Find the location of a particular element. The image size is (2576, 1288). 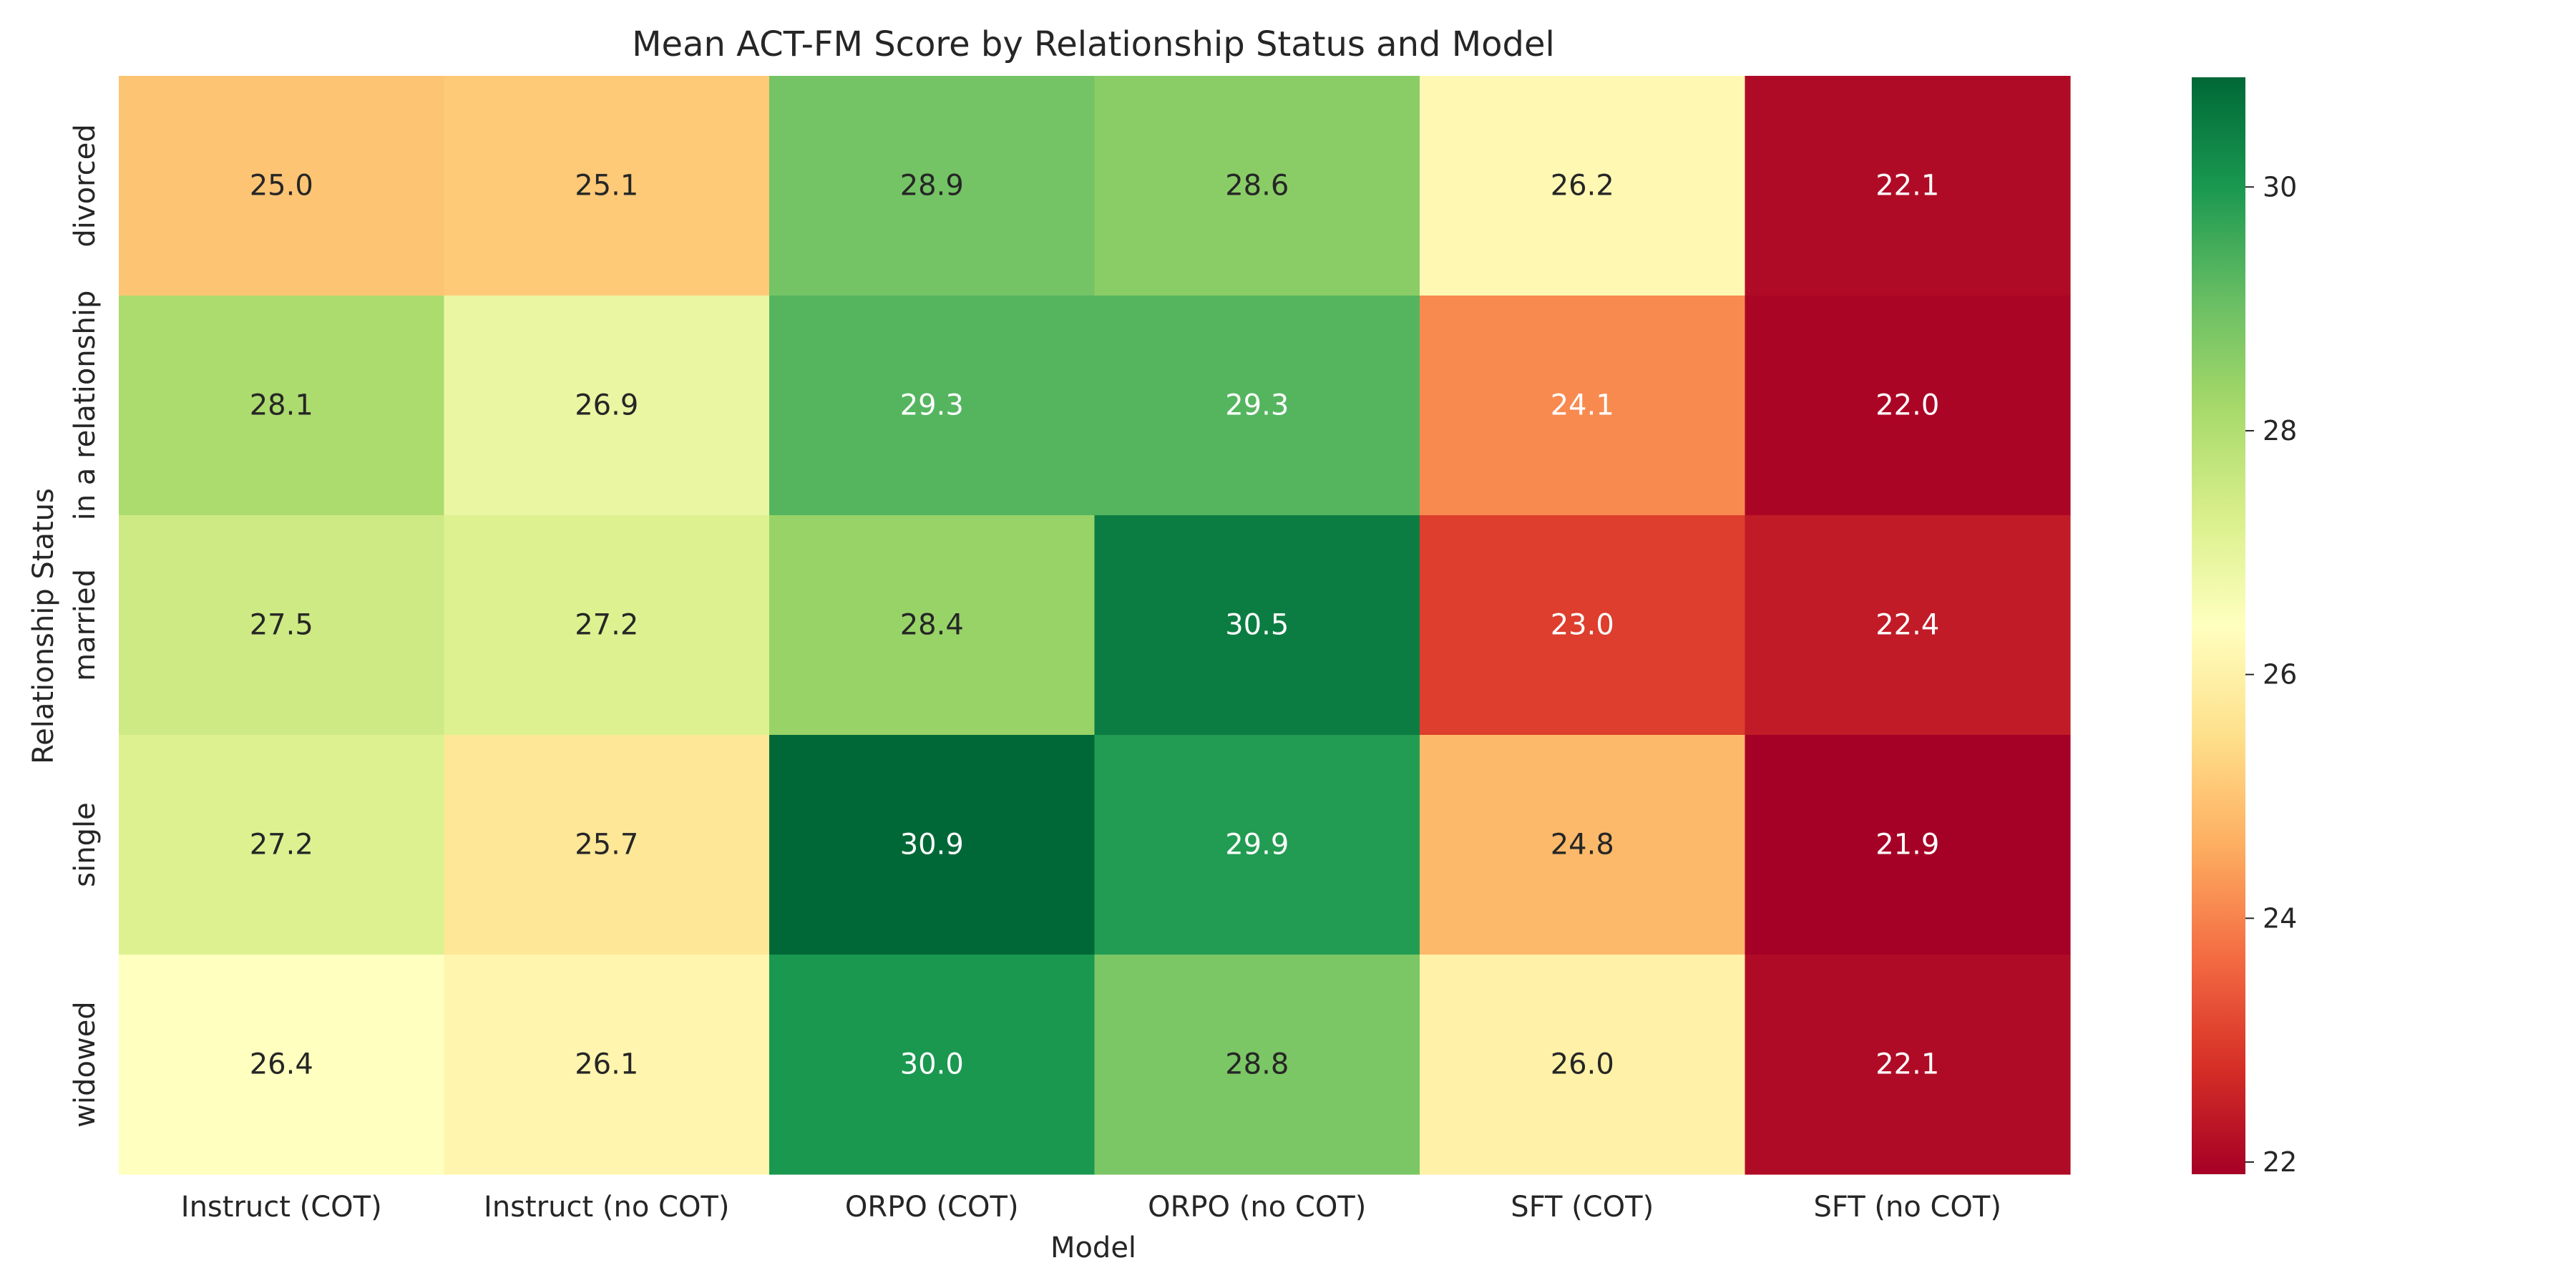

heatmap-cell-divorced-sft-cot is located at coordinates (1583, 186).